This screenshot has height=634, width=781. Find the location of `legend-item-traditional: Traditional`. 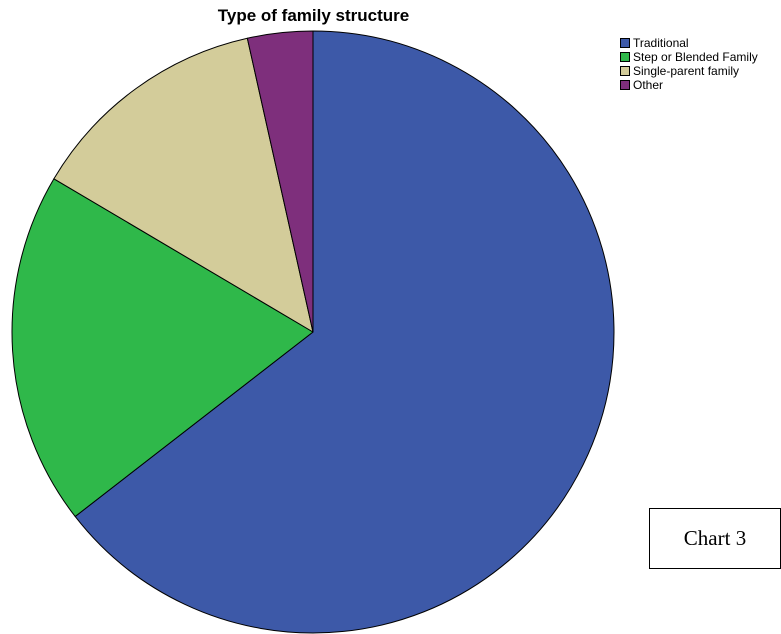

legend-item-traditional: Traditional is located at coordinates (689, 43).